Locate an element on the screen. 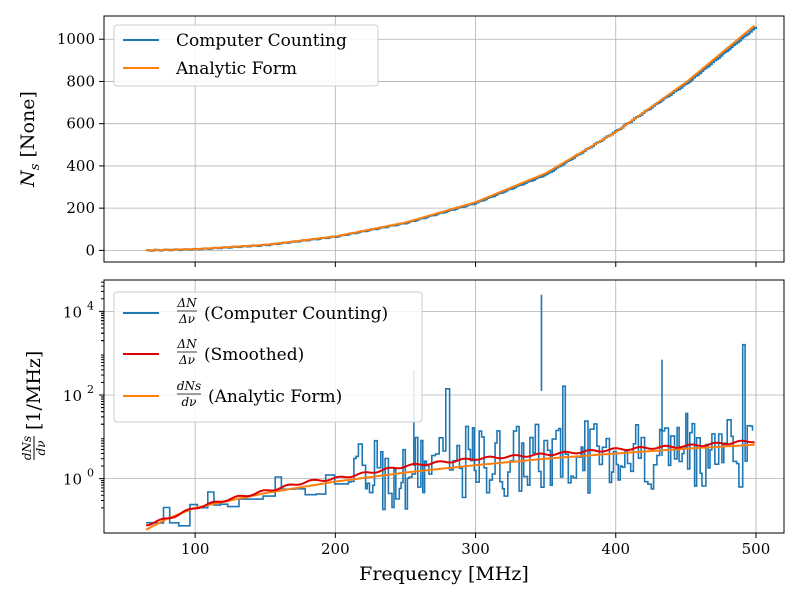 The width and height of the screenshot is (800, 600). bottom-ylabel-unit: [1/MHz] is located at coordinates (34, 390).